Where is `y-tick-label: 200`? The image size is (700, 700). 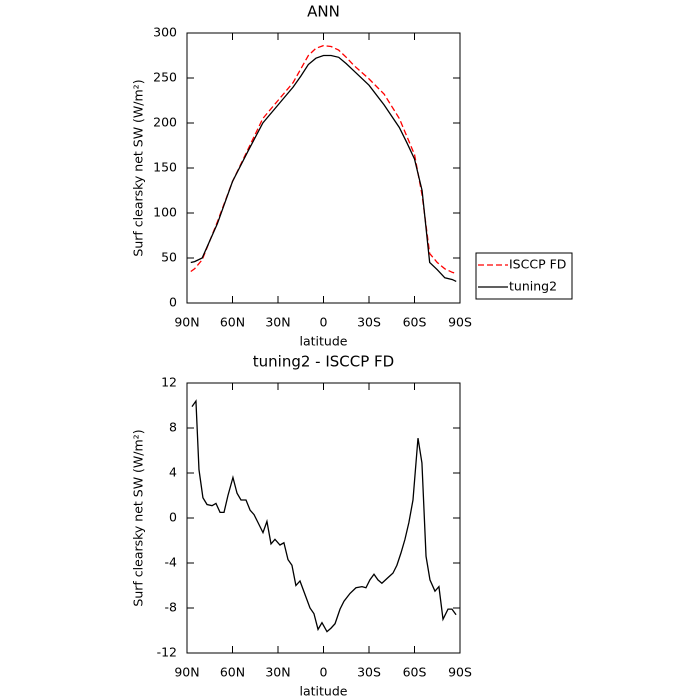
y-tick-label: 200 is located at coordinates (165, 122).